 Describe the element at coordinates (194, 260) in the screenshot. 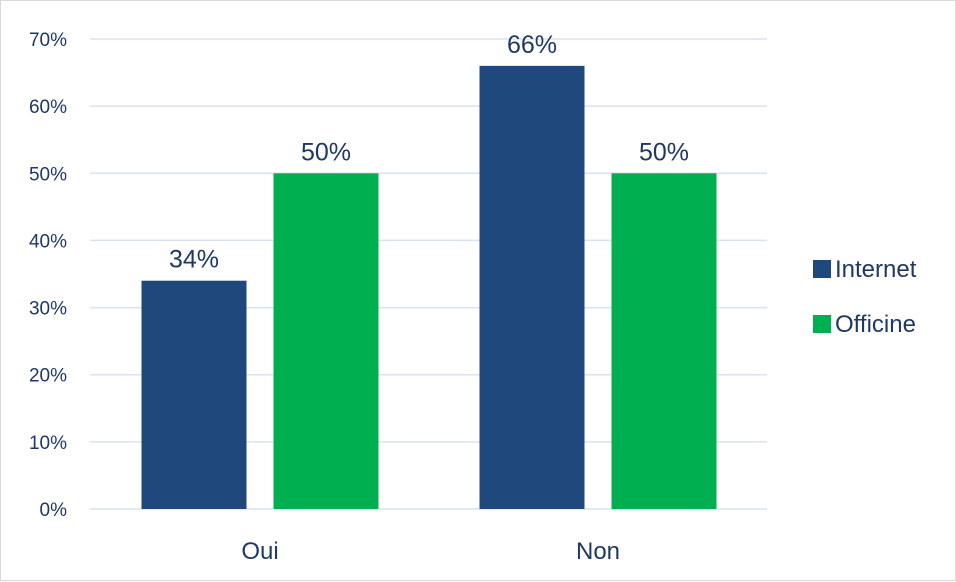

I see `data-label: 34%` at that location.